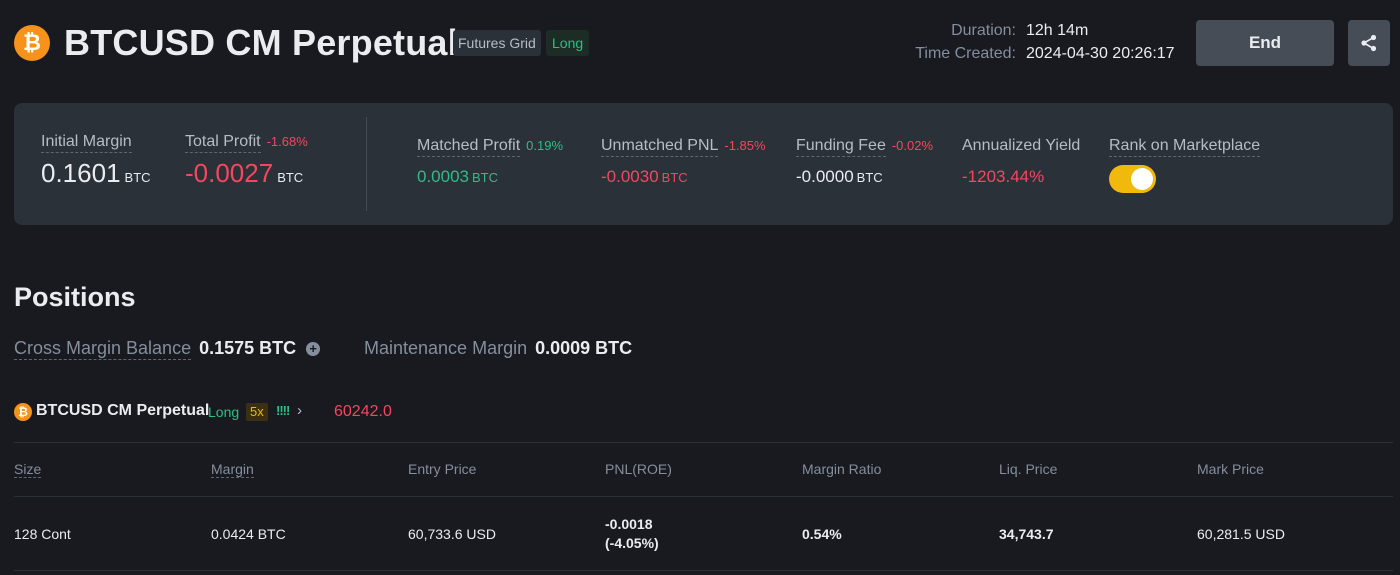 This screenshot has width=1400, height=575. What do you see at coordinates (443, 176) in the screenshot?
I see `matched-profit-value: 0.0003` at bounding box center [443, 176].